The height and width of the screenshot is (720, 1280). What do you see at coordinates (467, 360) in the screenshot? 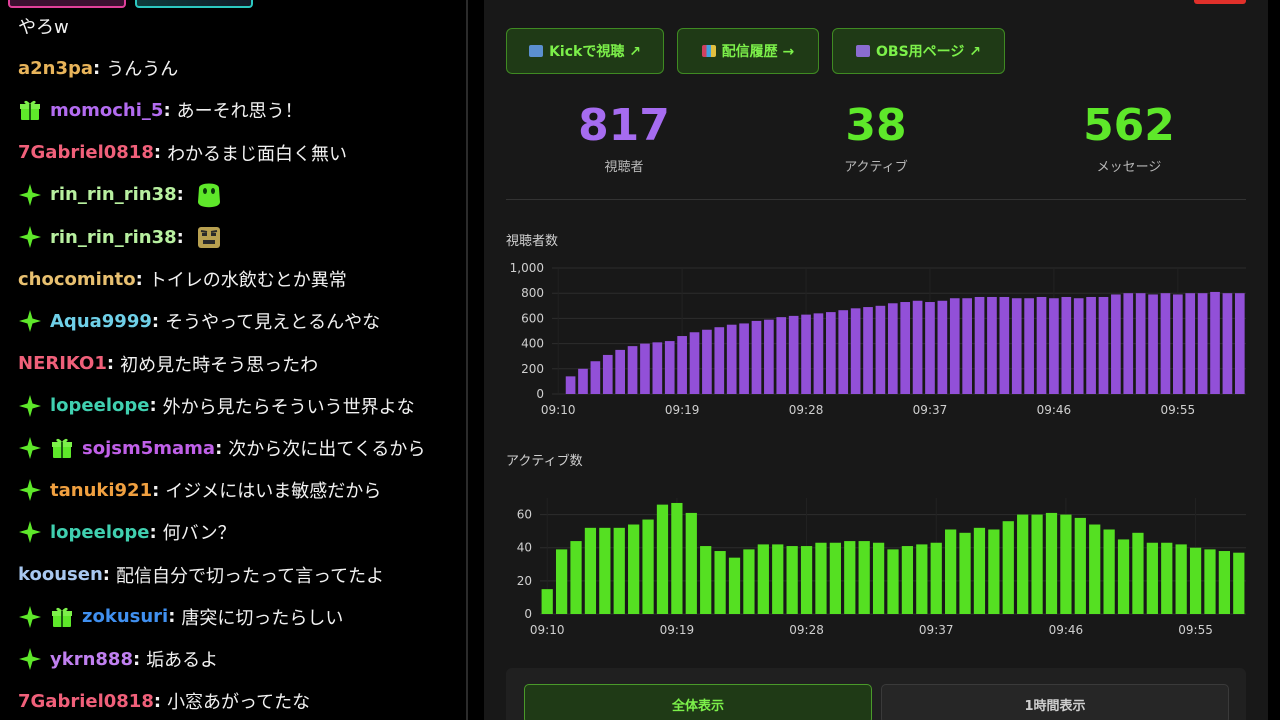
I see `panel-divider` at bounding box center [467, 360].